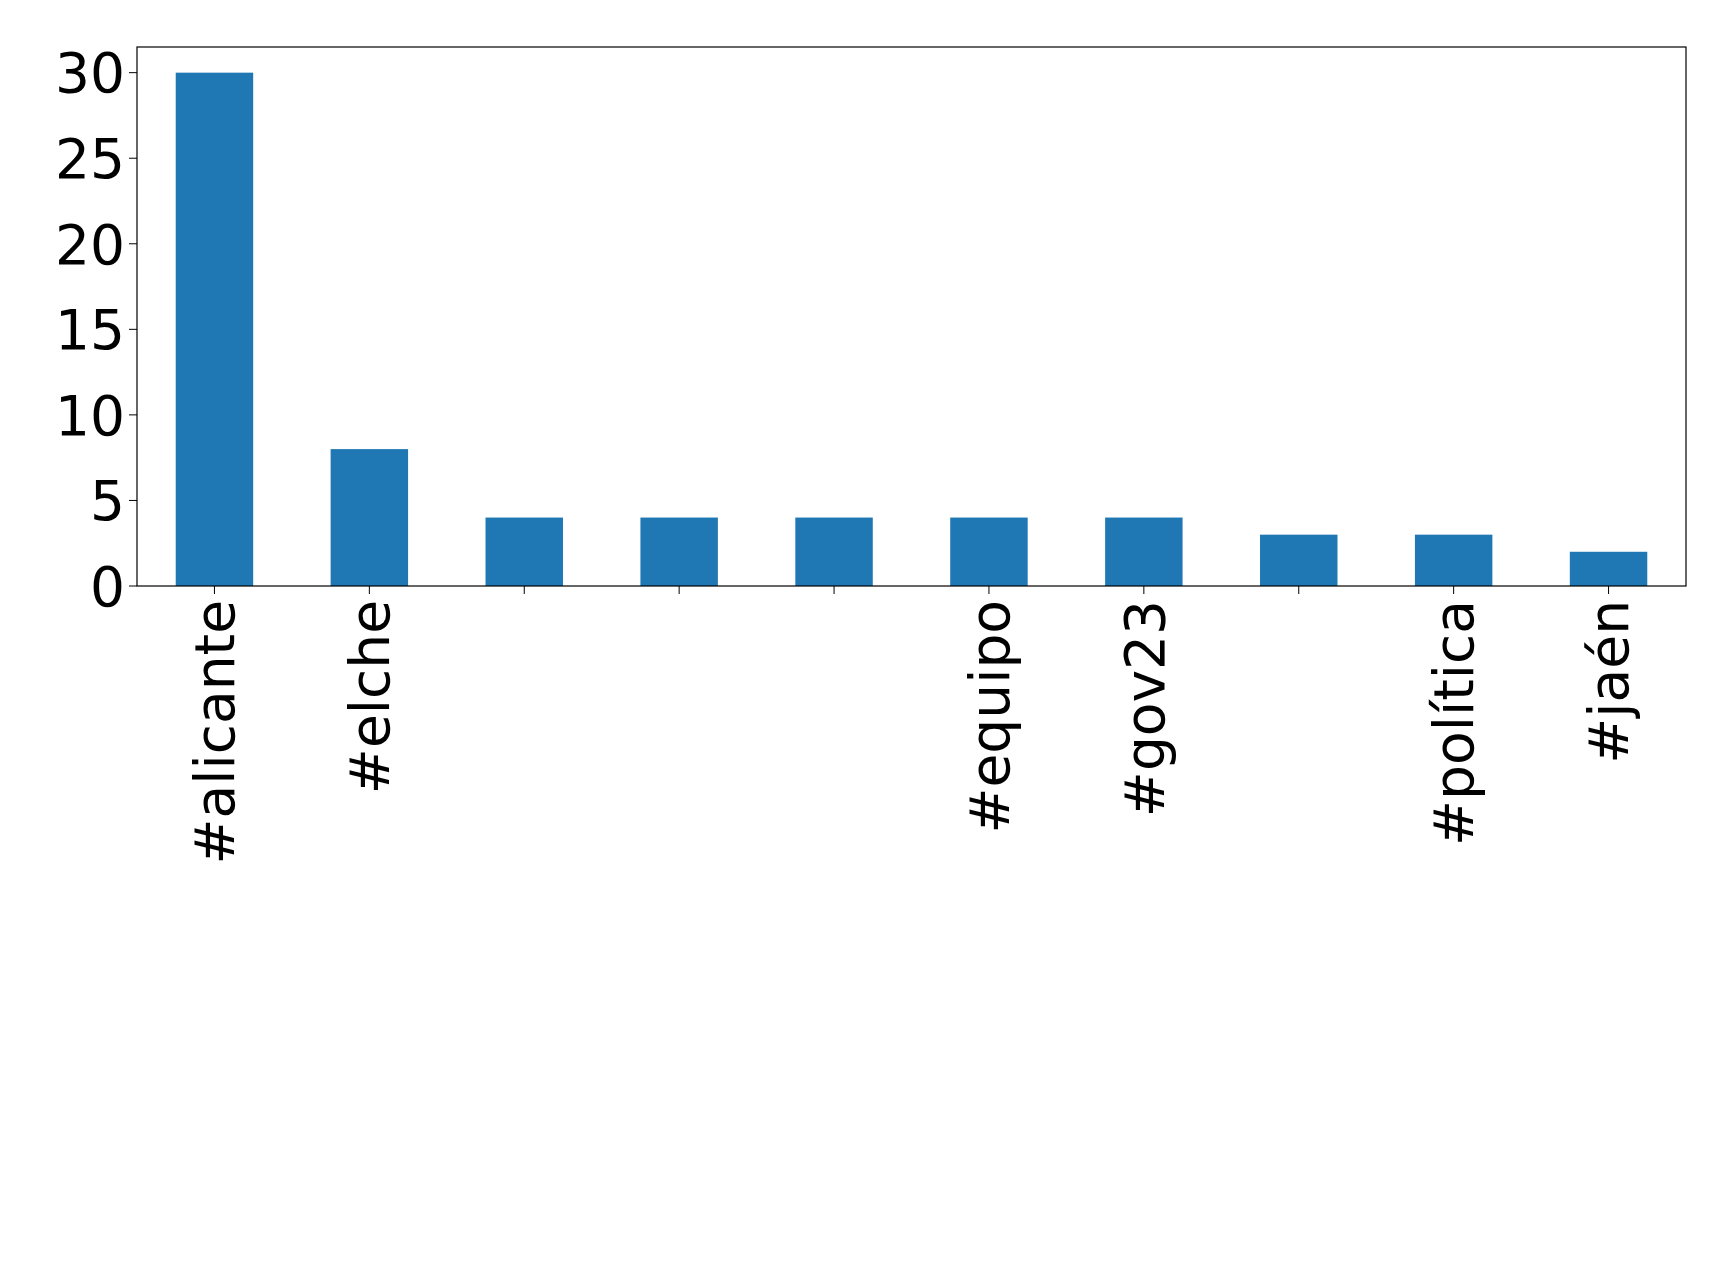 Image resolution: width=1719 pixels, height=1272 pixels. Describe the element at coordinates (1144, 709) in the screenshot. I see `x-tick-label: #gov23` at that location.